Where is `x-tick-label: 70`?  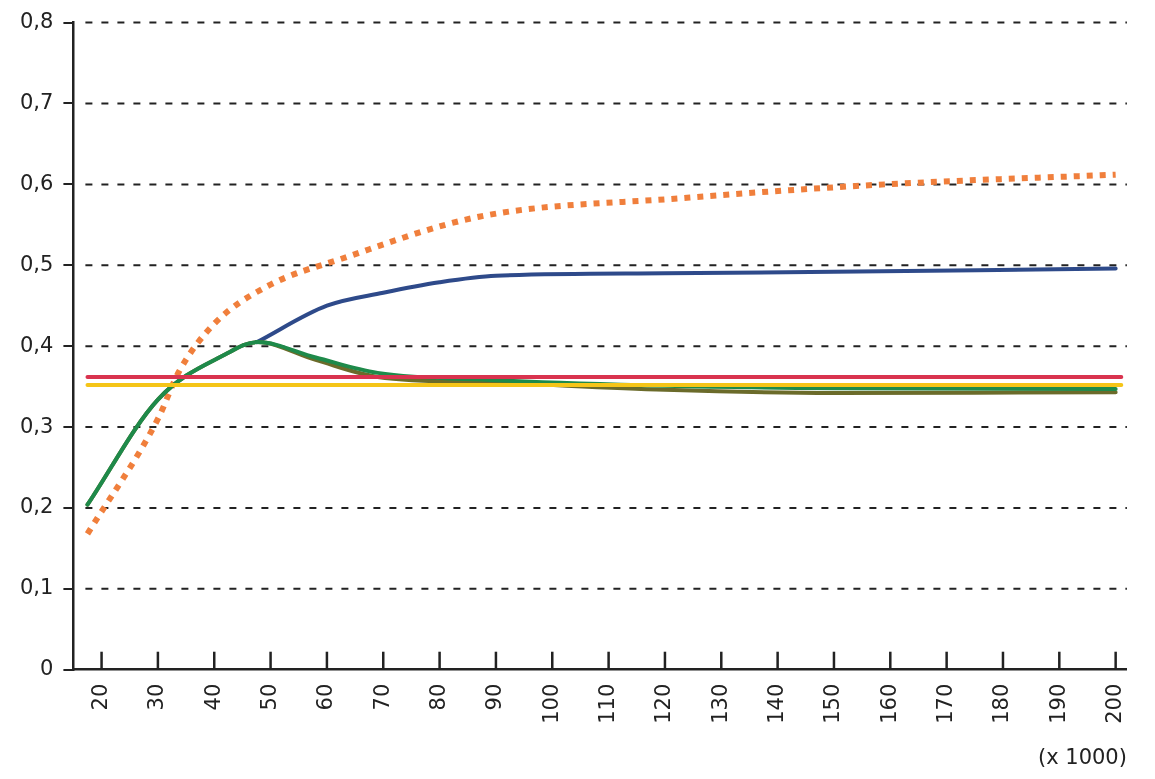 x-tick-label: 70 is located at coordinates (381, 697).